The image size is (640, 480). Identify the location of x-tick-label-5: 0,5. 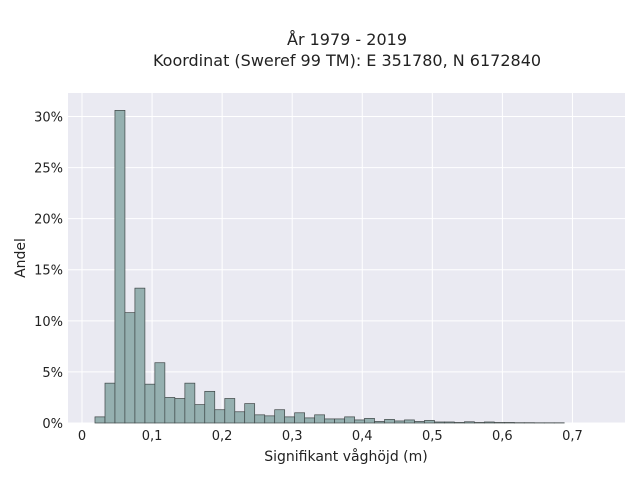
(432, 436).